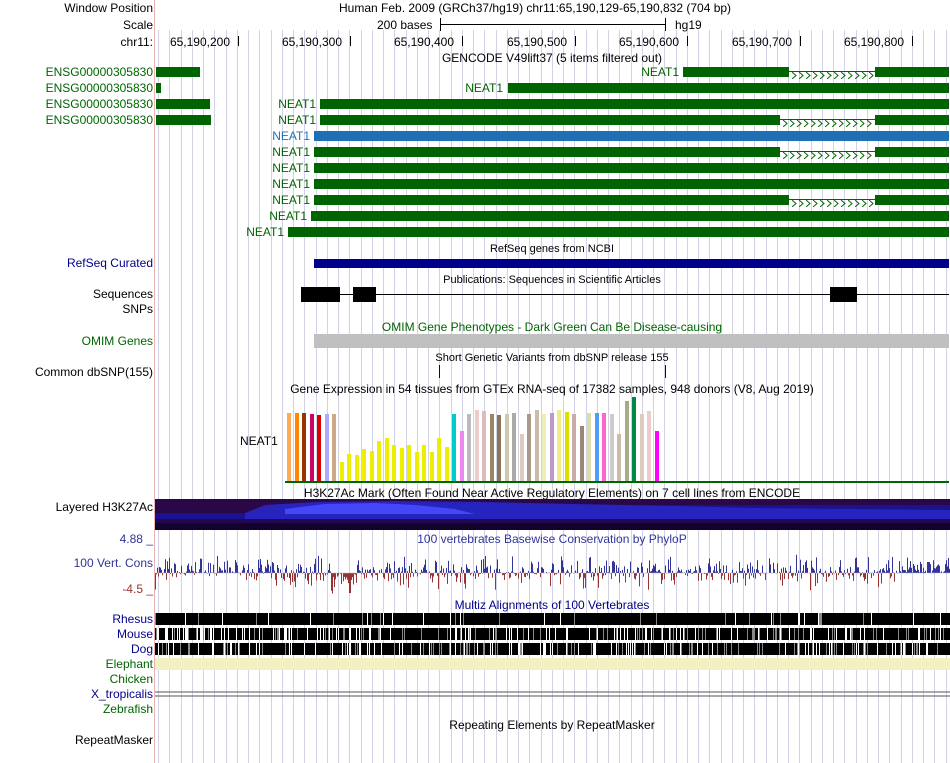 This screenshot has width=950, height=763. What do you see at coordinates (631, 341) in the screenshot?
I see `omim-gene-bar` at bounding box center [631, 341].